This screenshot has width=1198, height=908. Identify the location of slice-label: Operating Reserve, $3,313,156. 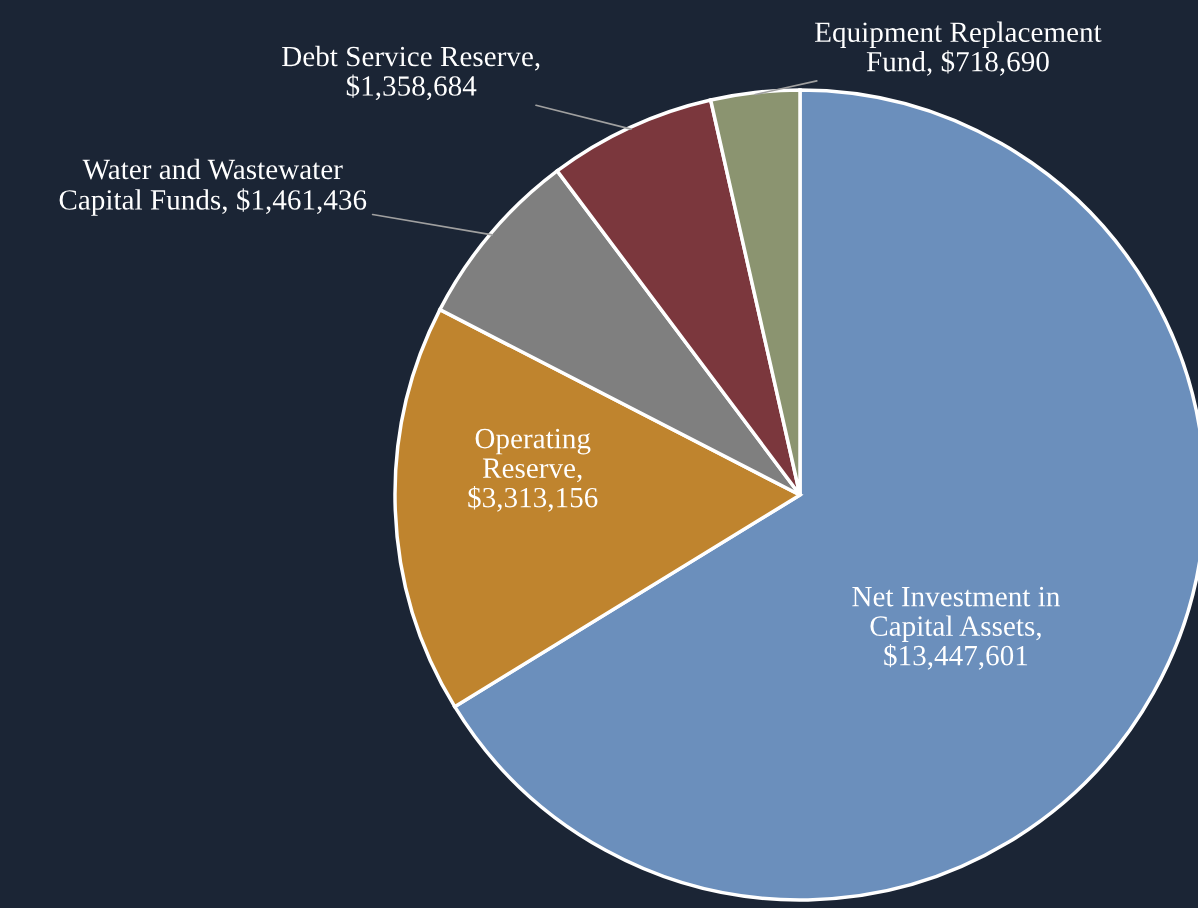
(533, 470).